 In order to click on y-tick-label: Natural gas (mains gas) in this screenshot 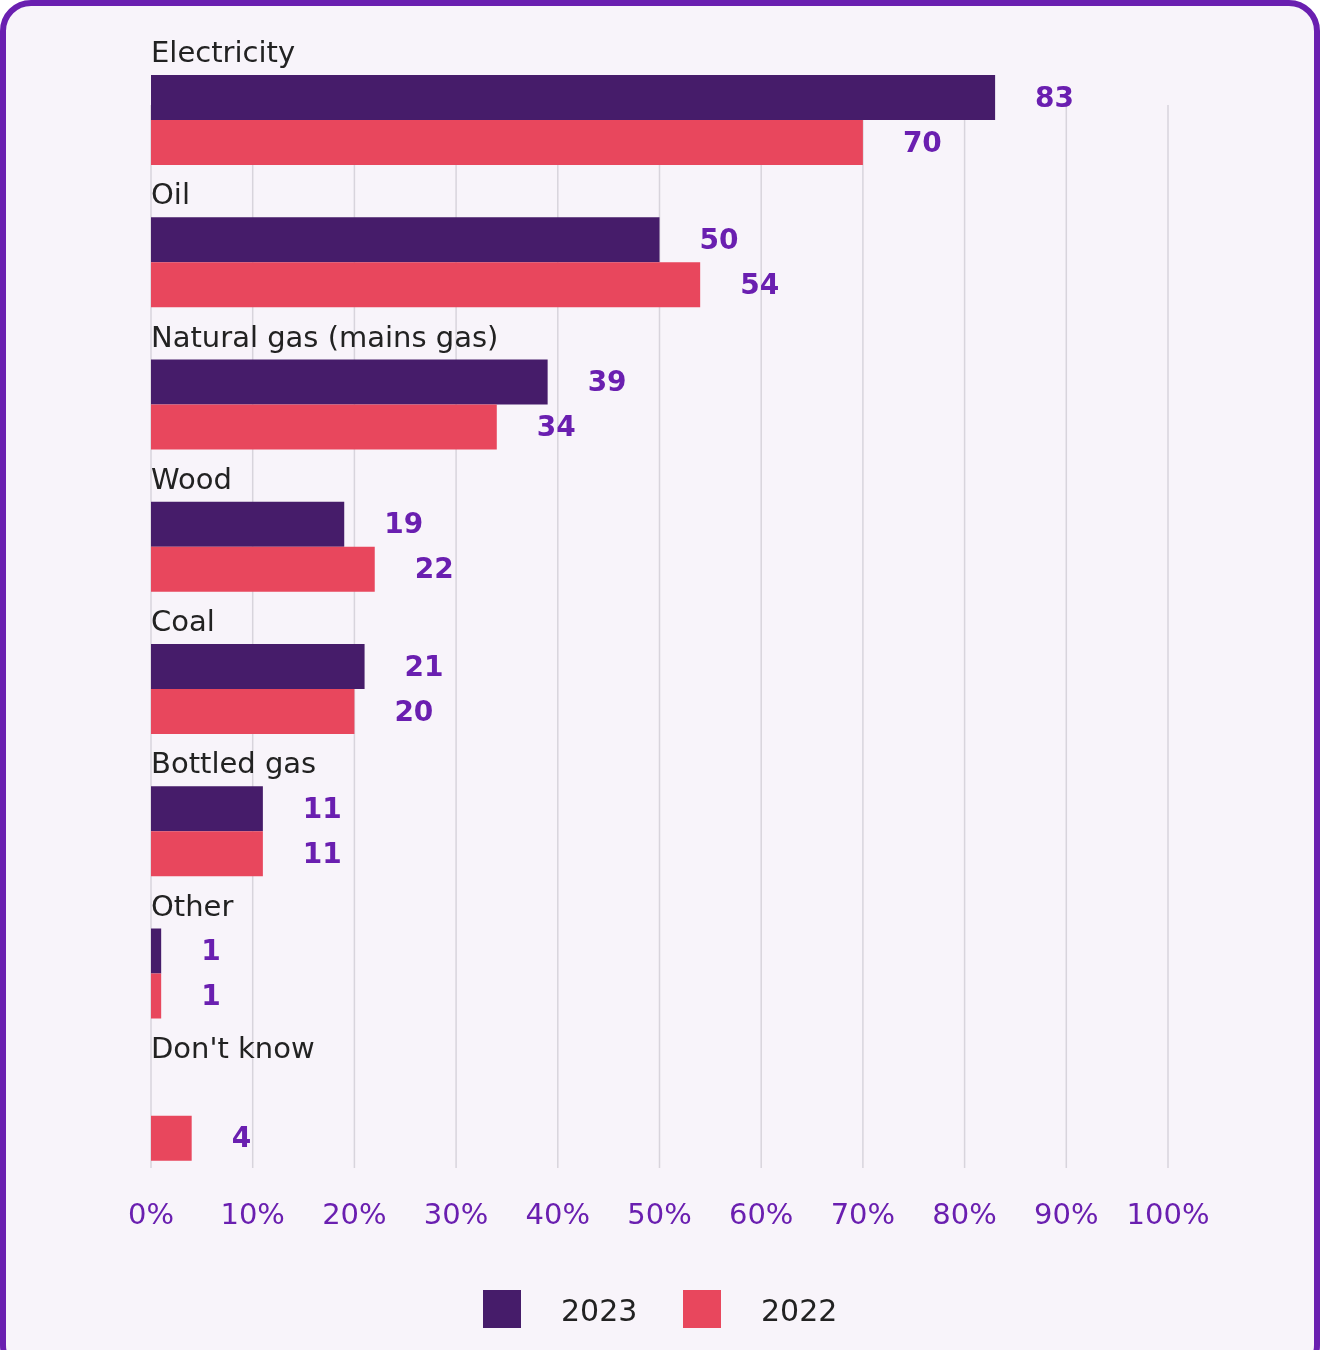, I will do `click(325, 336)`.